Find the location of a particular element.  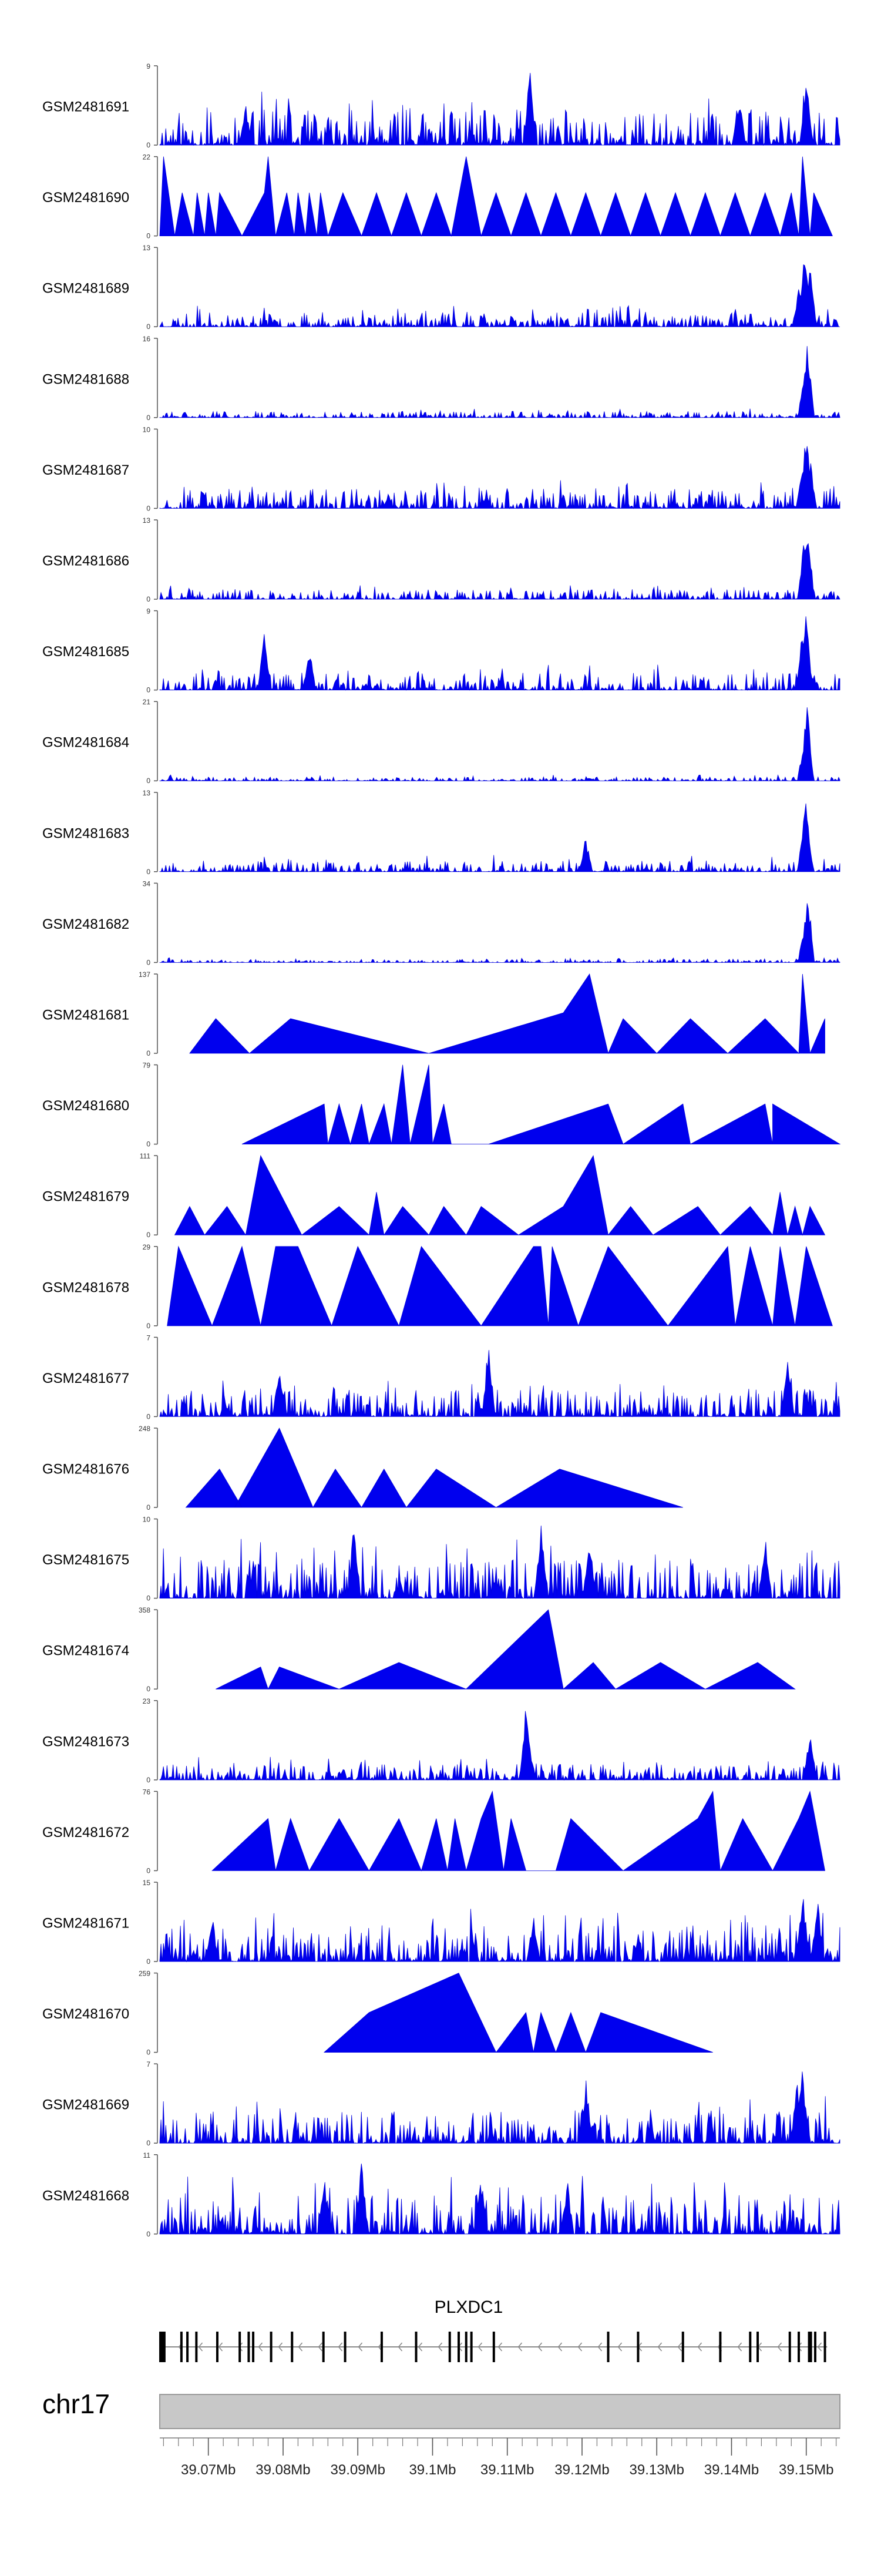

ideogram-band is located at coordinates (500, 2411).